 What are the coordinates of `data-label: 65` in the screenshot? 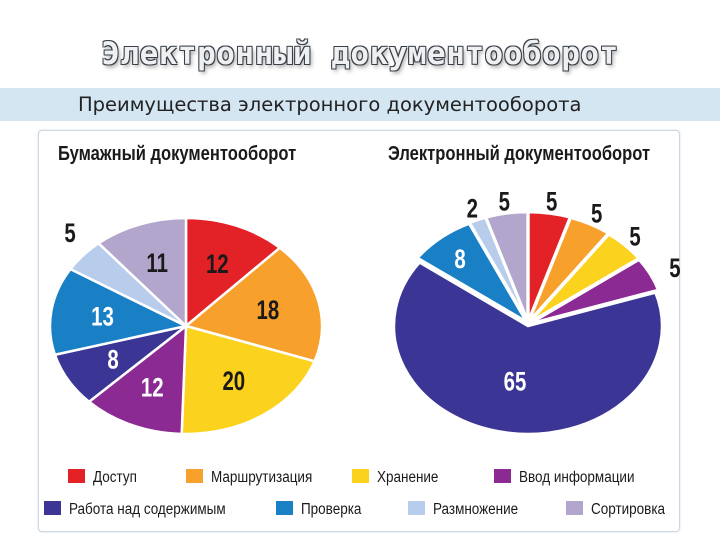 It's located at (515, 381).